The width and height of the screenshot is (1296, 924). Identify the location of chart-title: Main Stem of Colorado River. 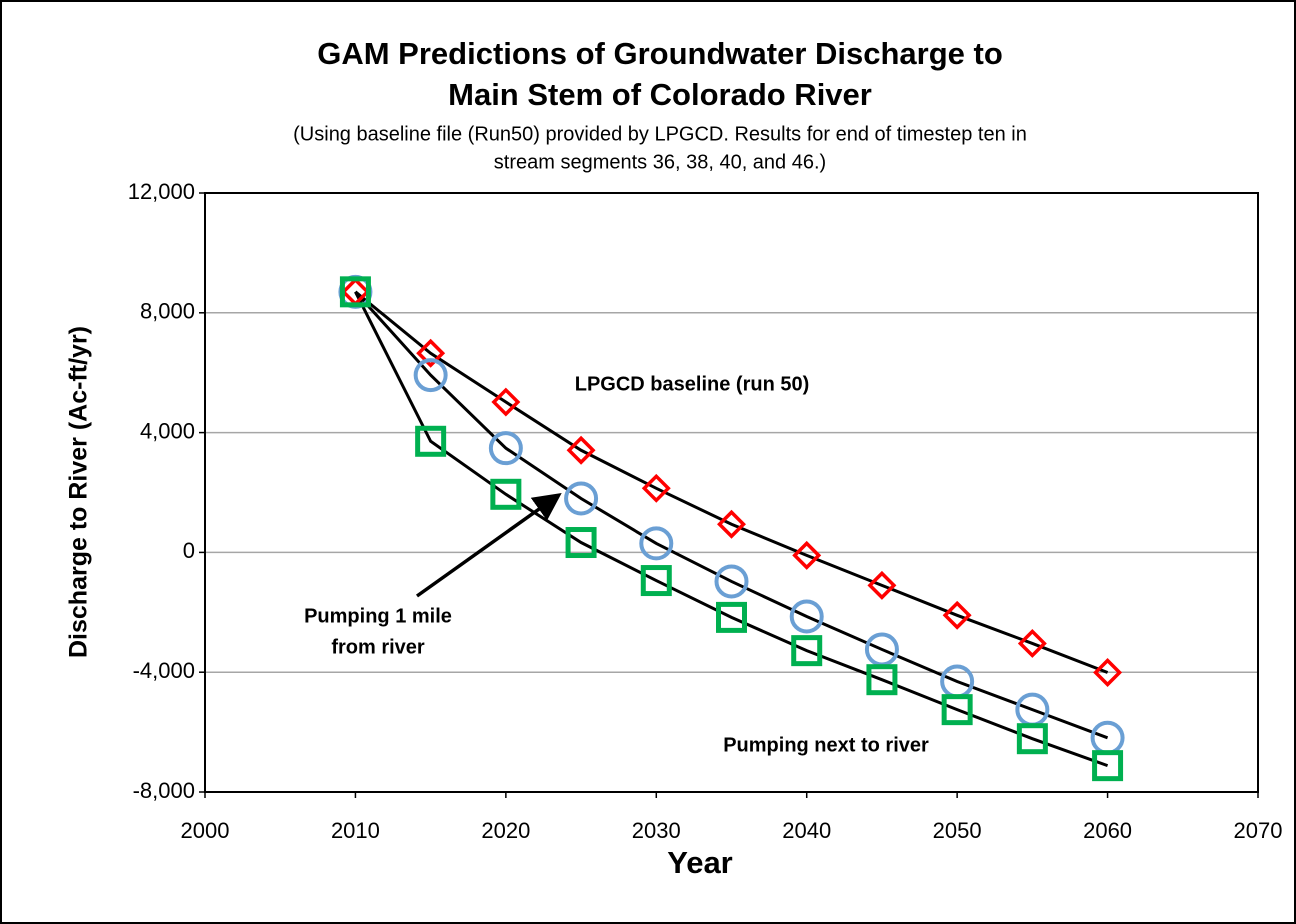
(660, 94).